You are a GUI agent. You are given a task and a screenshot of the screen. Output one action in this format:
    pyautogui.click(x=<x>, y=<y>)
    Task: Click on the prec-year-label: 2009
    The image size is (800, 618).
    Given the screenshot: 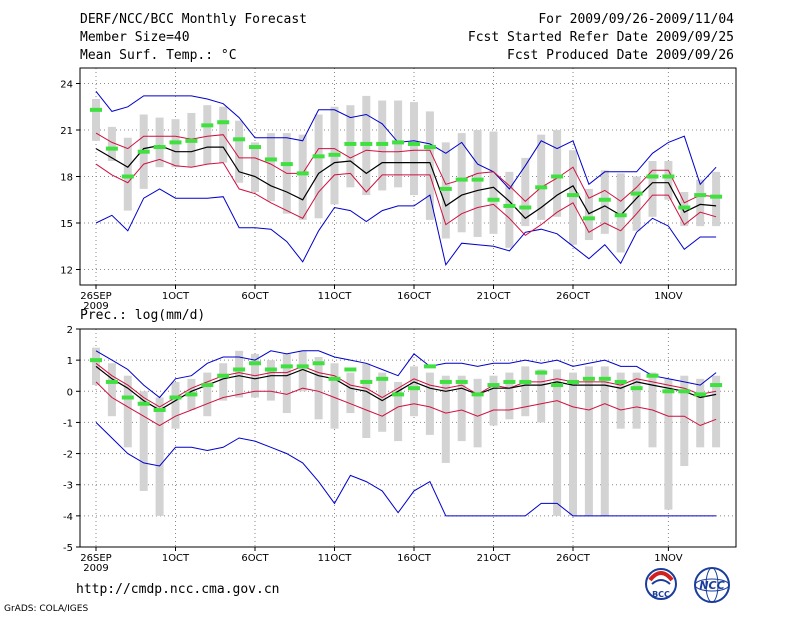 What is the action you would take?
    pyautogui.click(x=95, y=568)
    